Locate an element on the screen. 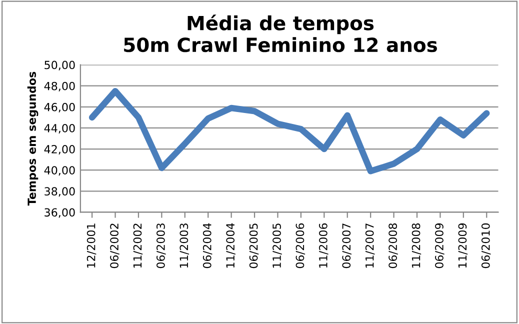 The width and height of the screenshot is (519, 324). x-tick-label: 11/2002 is located at coordinates (138, 246).